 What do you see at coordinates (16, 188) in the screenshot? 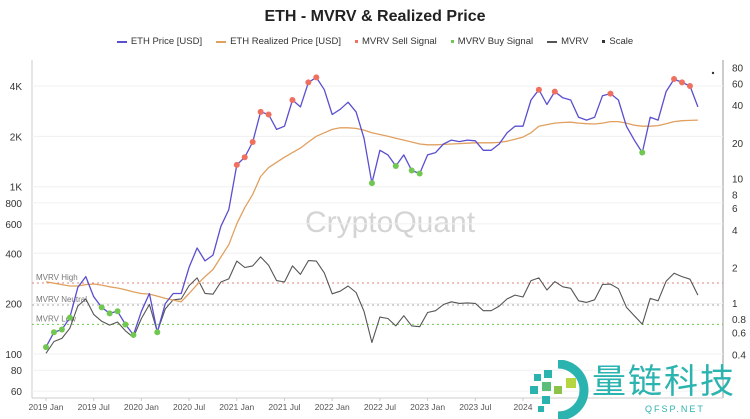
I see `left-tick-label: 1K` at bounding box center [16, 188].